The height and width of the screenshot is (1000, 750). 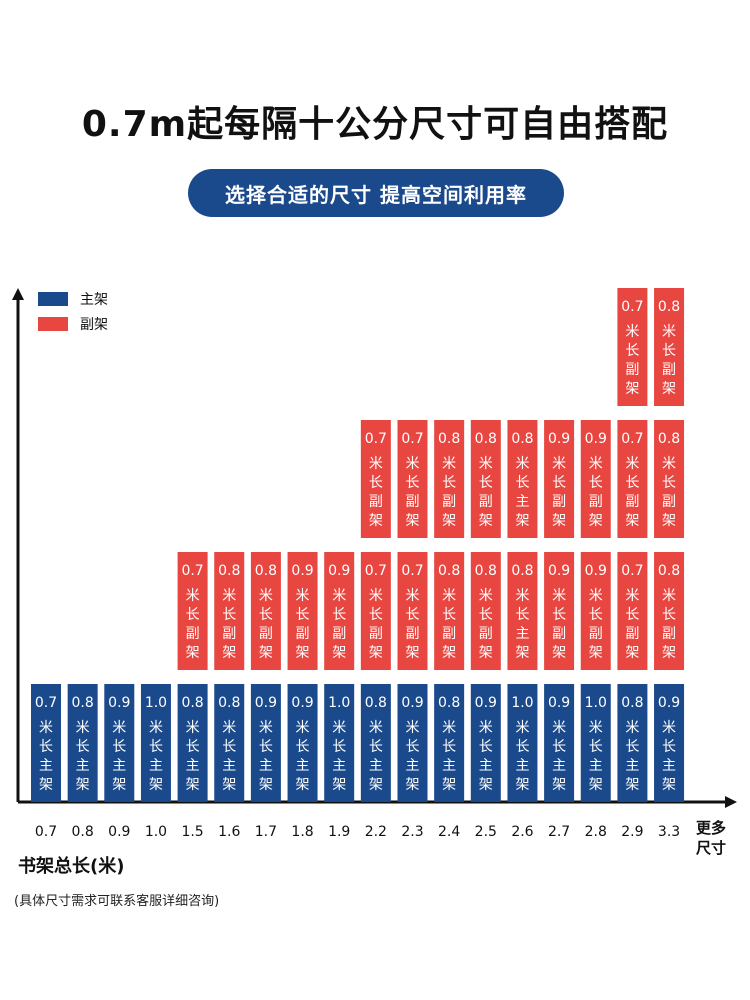 What do you see at coordinates (229, 832) in the screenshot?
I see `x-tick-label: 1.6` at bounding box center [229, 832].